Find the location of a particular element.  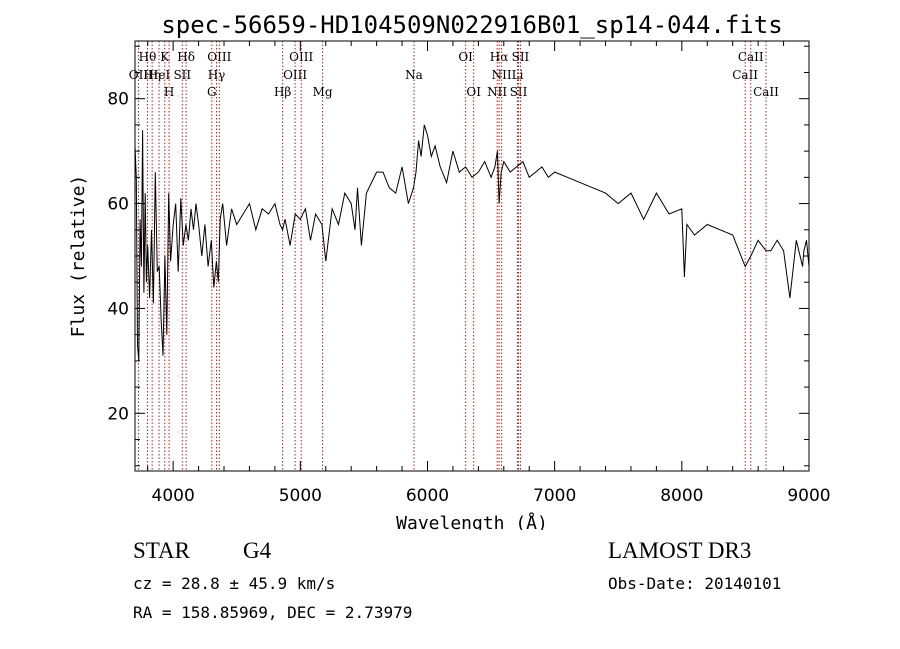

y-tick-label: 40 is located at coordinates (118, 309).